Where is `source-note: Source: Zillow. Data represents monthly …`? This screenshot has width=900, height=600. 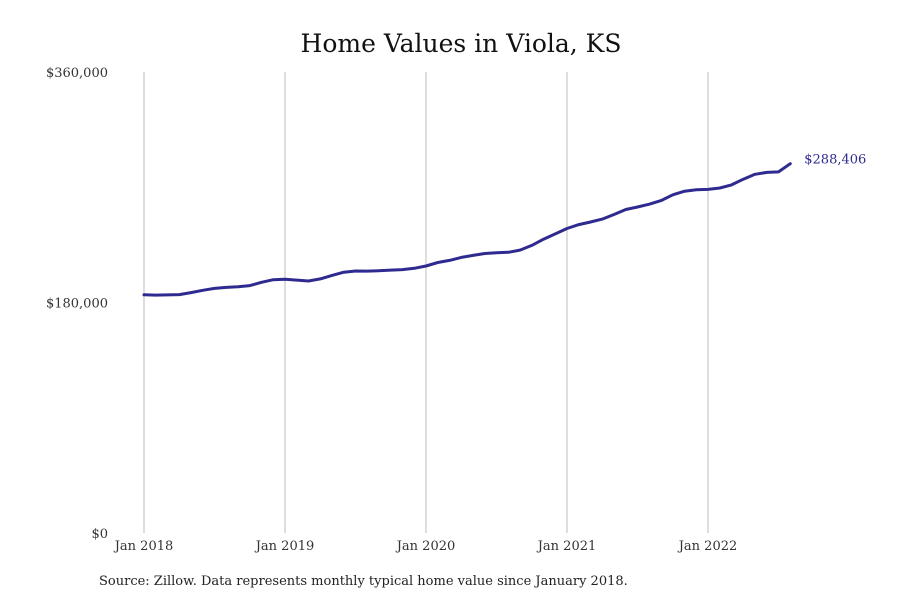 source-note: Source: Zillow. Data represents monthly … is located at coordinates (363, 581).